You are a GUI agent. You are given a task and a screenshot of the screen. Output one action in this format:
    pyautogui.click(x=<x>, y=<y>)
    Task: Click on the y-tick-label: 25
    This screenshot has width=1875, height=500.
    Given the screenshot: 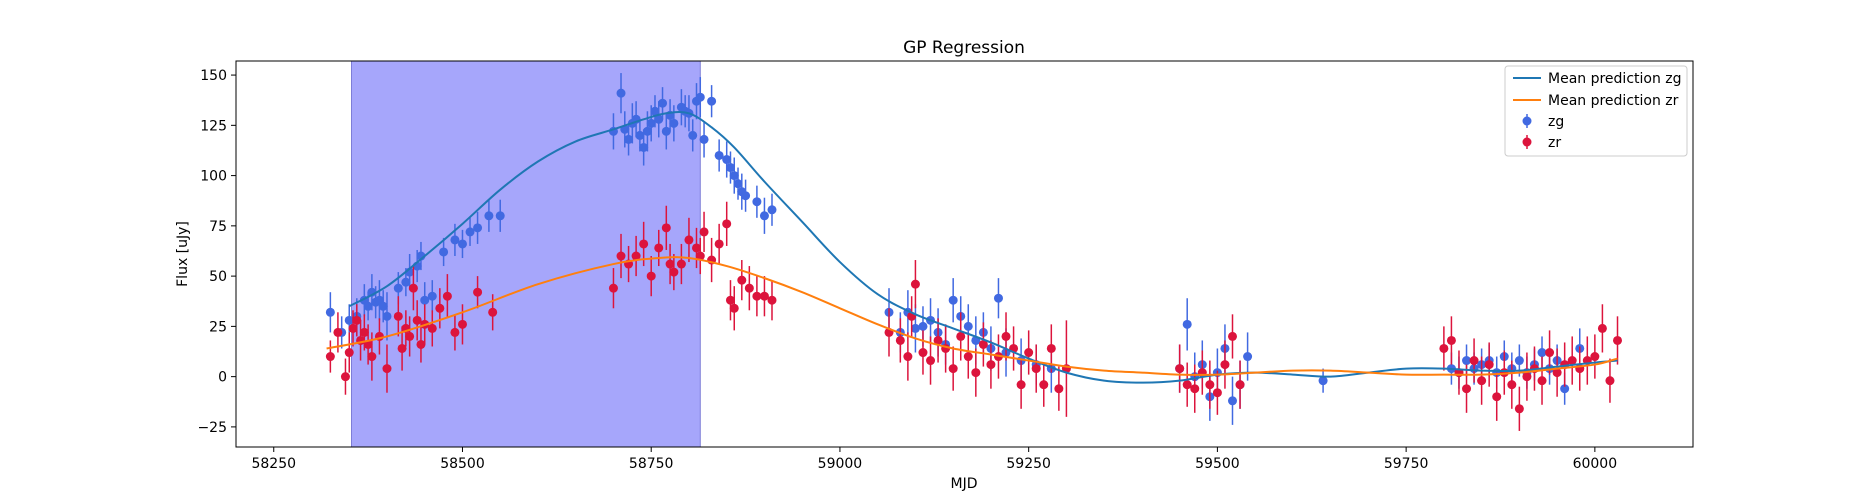 What is the action you would take?
    pyautogui.click(x=218, y=327)
    